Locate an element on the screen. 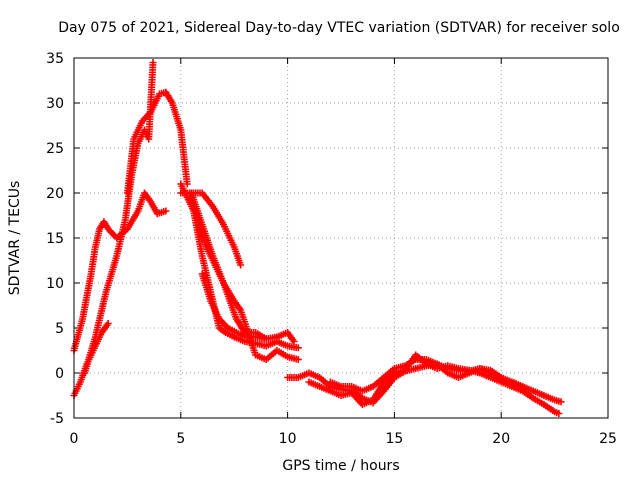 The width and height of the screenshot is (640, 480). x-tick-label: 15 is located at coordinates (394, 439).